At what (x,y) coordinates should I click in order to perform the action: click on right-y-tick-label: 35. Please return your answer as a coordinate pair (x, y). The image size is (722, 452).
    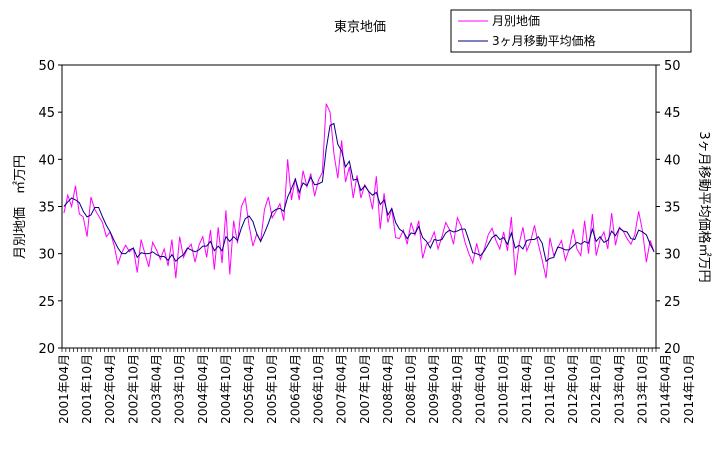
    Looking at the image, I should click on (672, 208).